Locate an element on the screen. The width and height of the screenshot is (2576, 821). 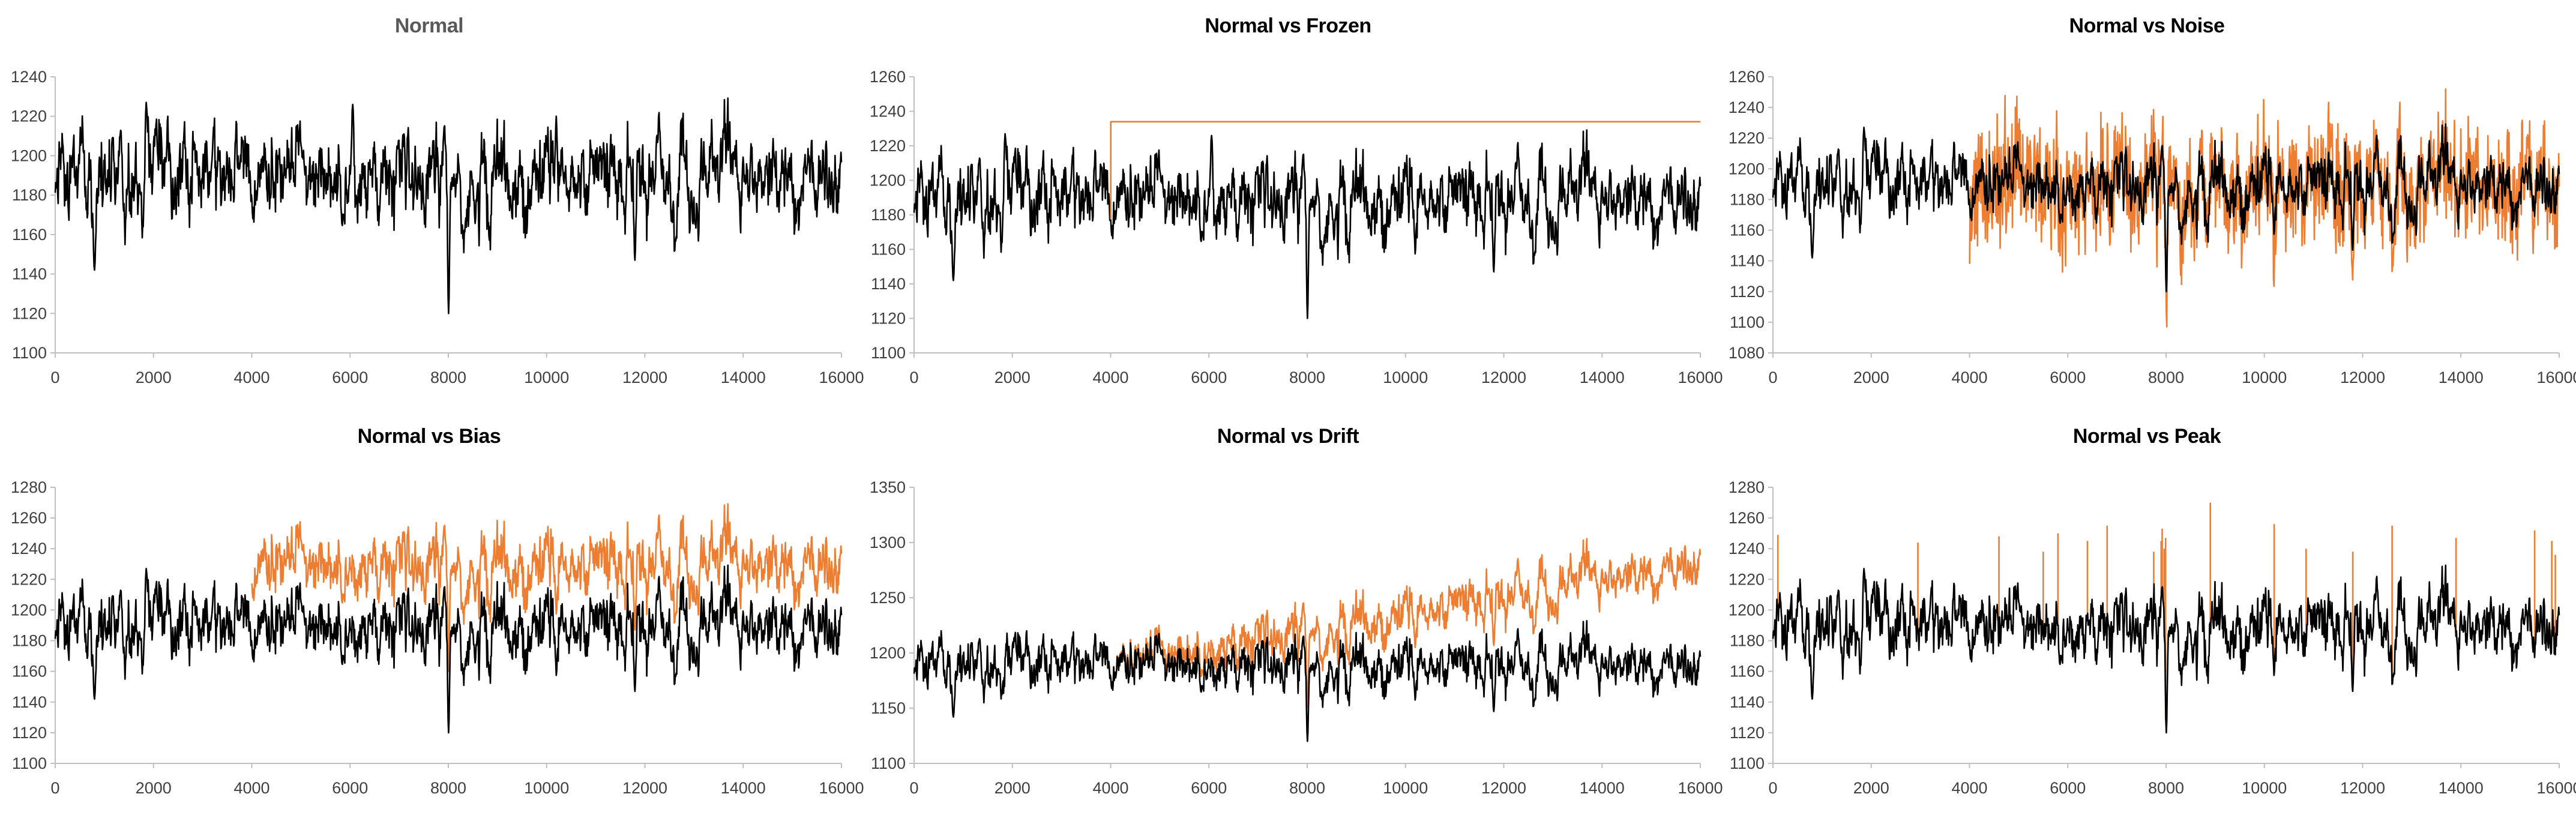
chart-title: Normal vs Frozen is located at coordinates (1288, 25).